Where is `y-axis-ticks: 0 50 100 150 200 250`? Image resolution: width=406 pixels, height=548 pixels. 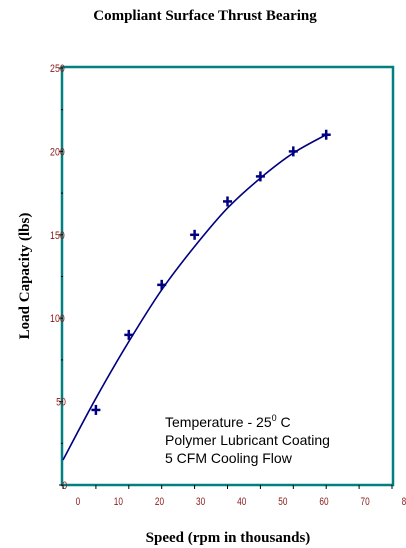 y-axis-ticks: 0 50 100 150 200 250 is located at coordinates (59, 277).